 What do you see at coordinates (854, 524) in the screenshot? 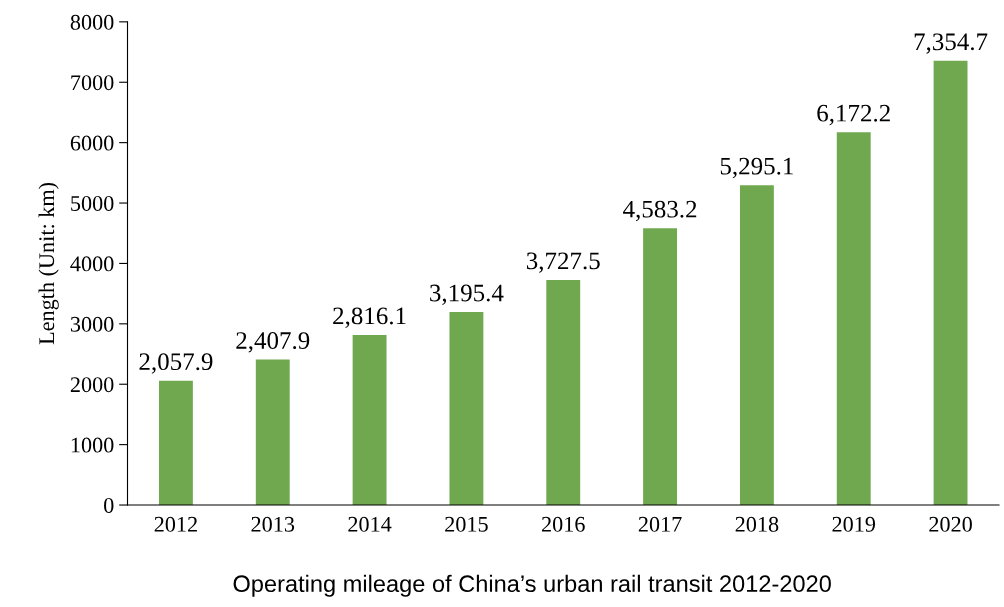
I see `x-tick-label: 2019` at bounding box center [854, 524].